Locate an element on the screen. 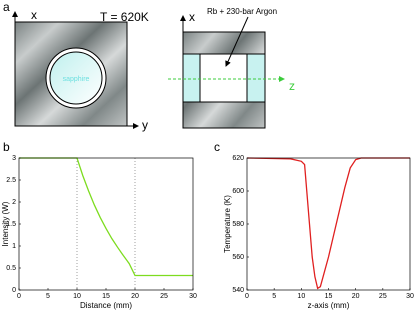  temperature: T = 620K is located at coordinates (124, 17).